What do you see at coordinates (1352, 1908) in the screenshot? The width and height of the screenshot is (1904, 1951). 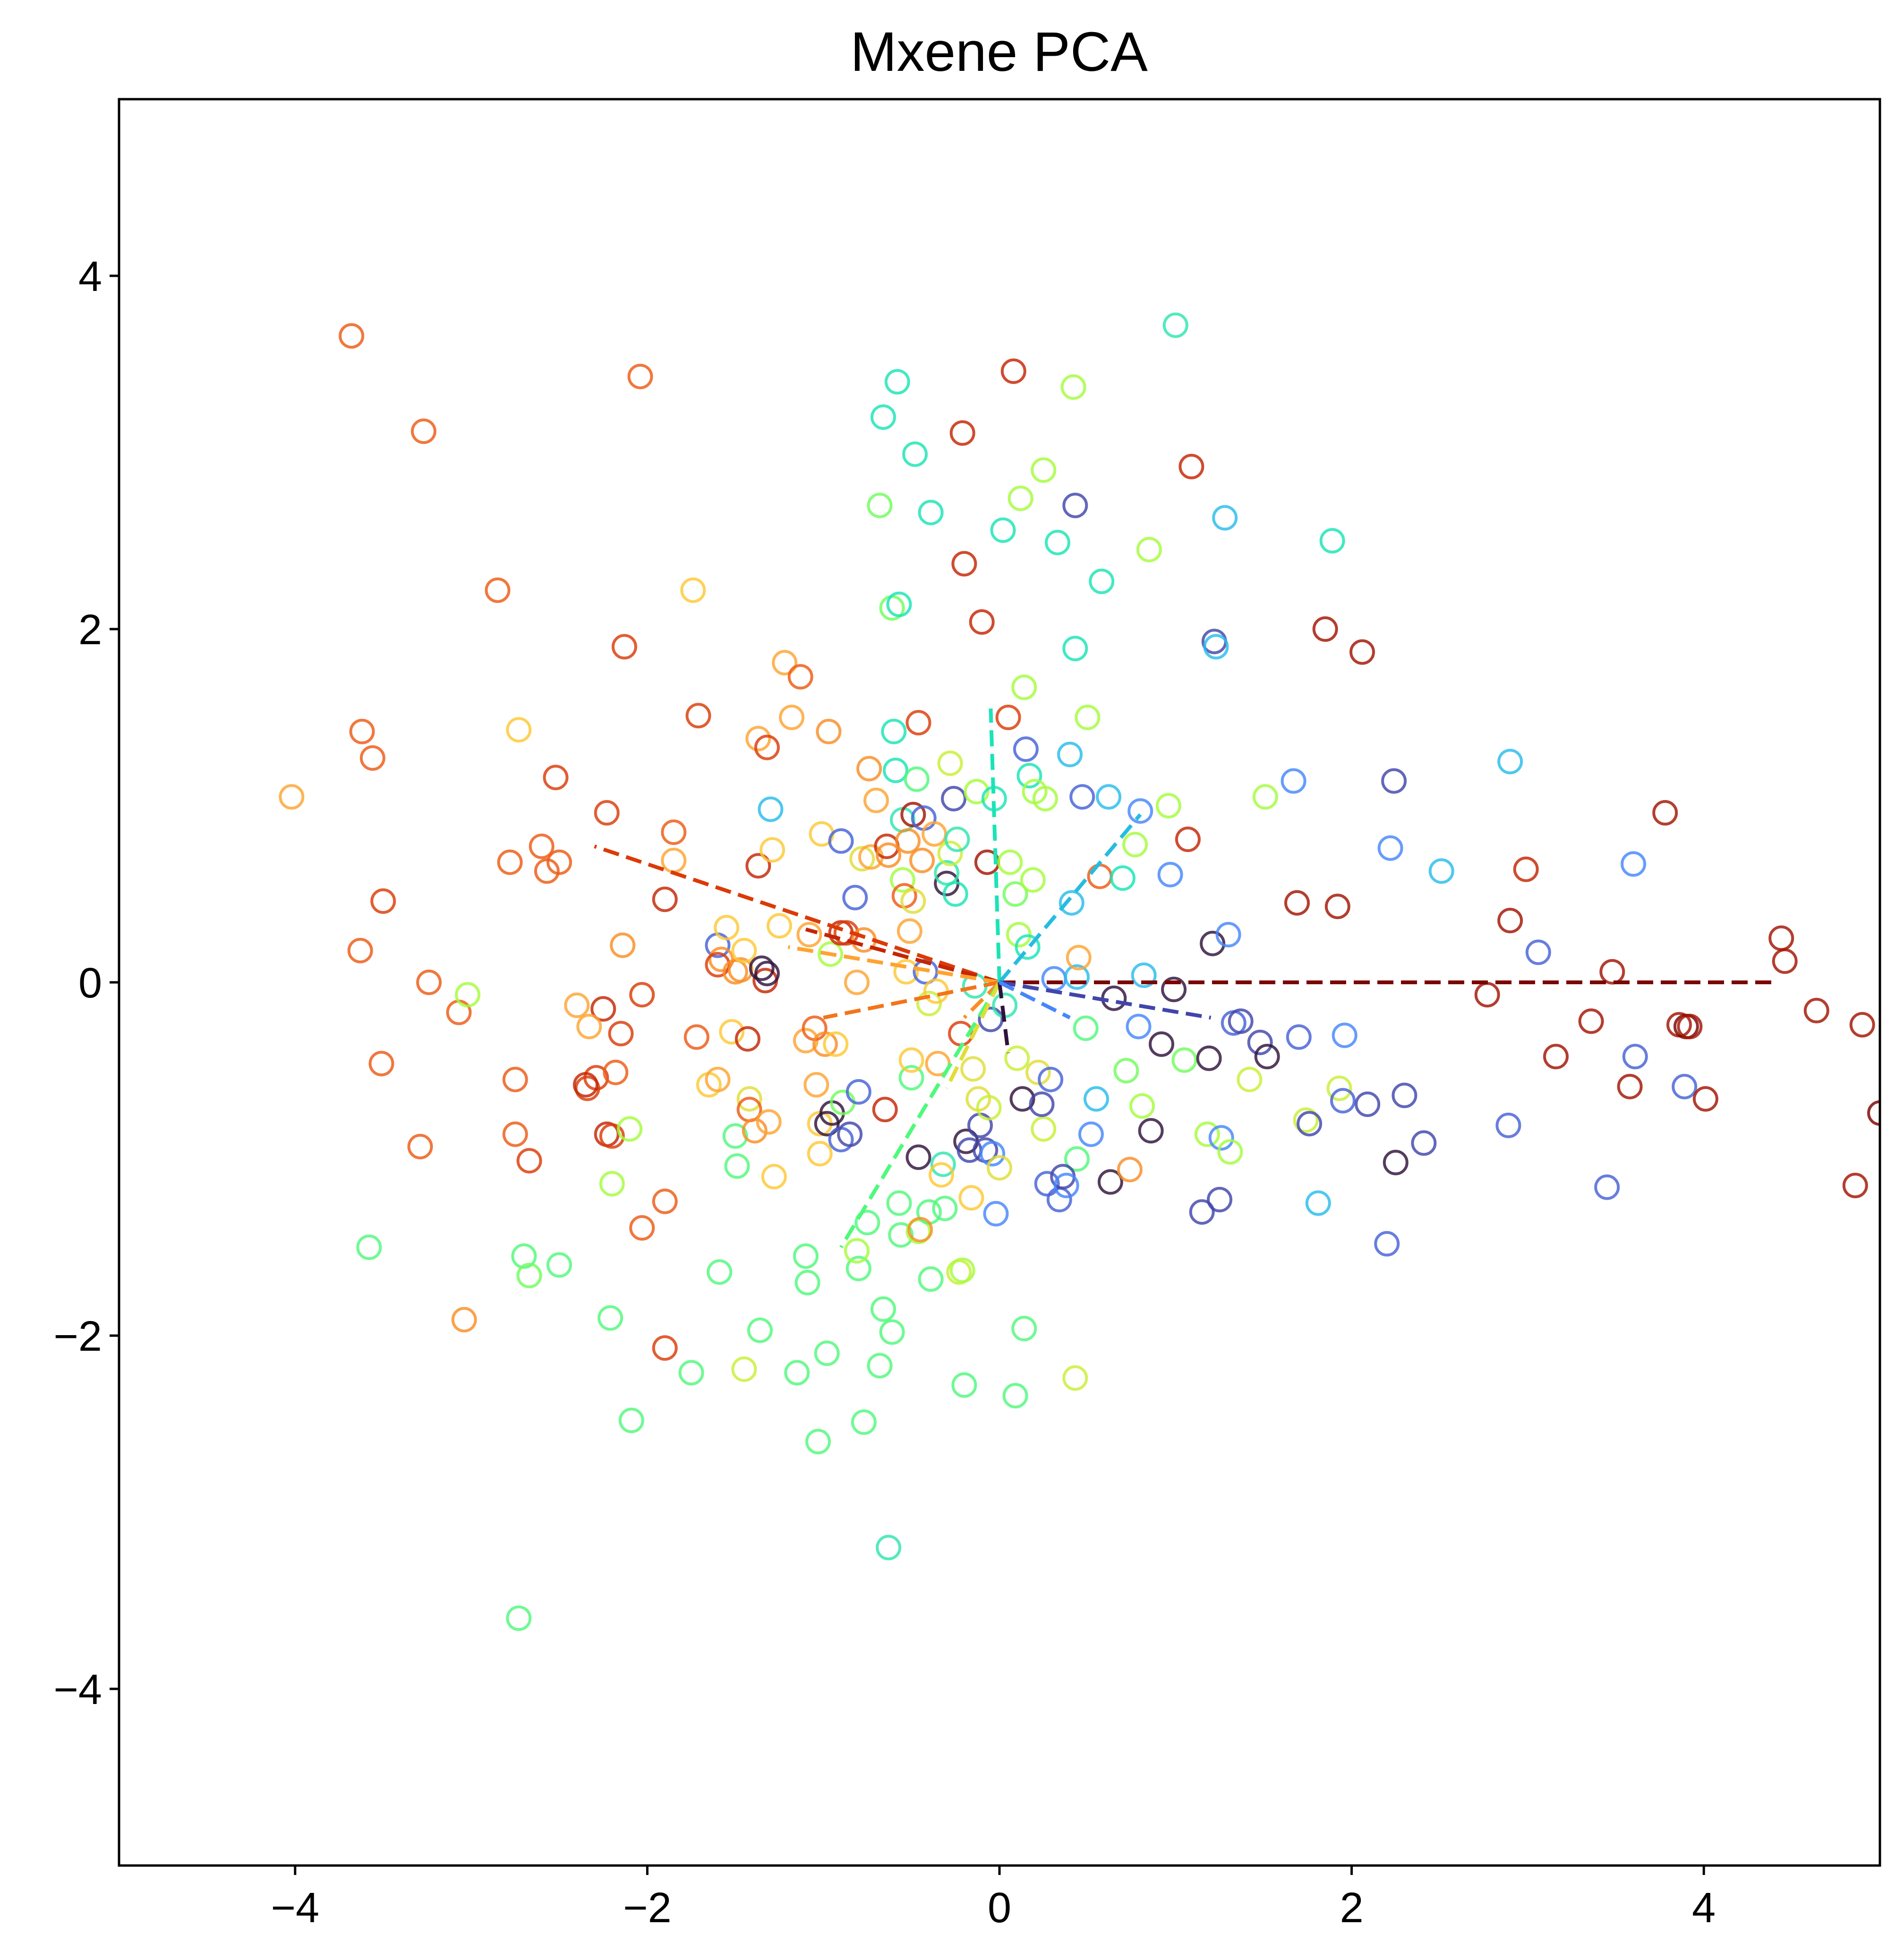 I see `x-tick-label: 2` at bounding box center [1352, 1908].